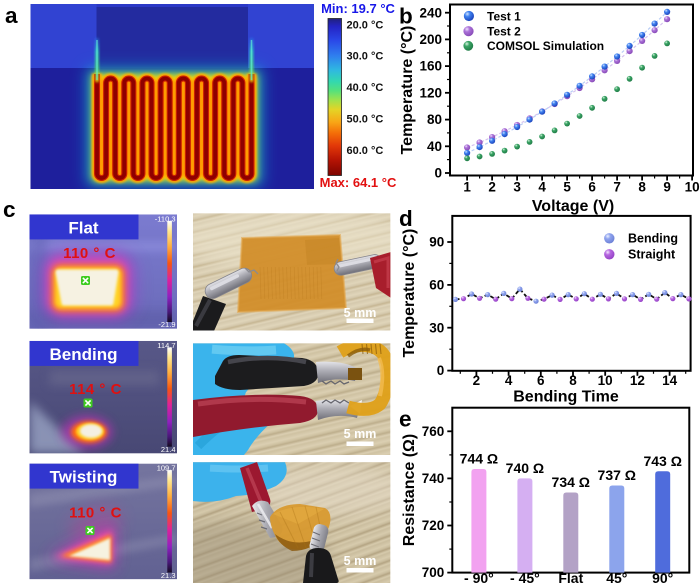  What do you see at coordinates (95, 389) in the screenshot?
I see `svg-text: 114 ° C` at bounding box center [95, 389].